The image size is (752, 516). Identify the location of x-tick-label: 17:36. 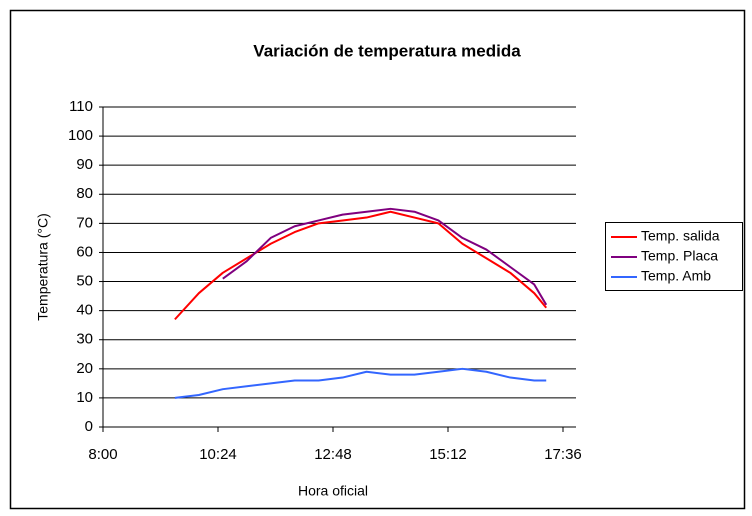
(563, 454).